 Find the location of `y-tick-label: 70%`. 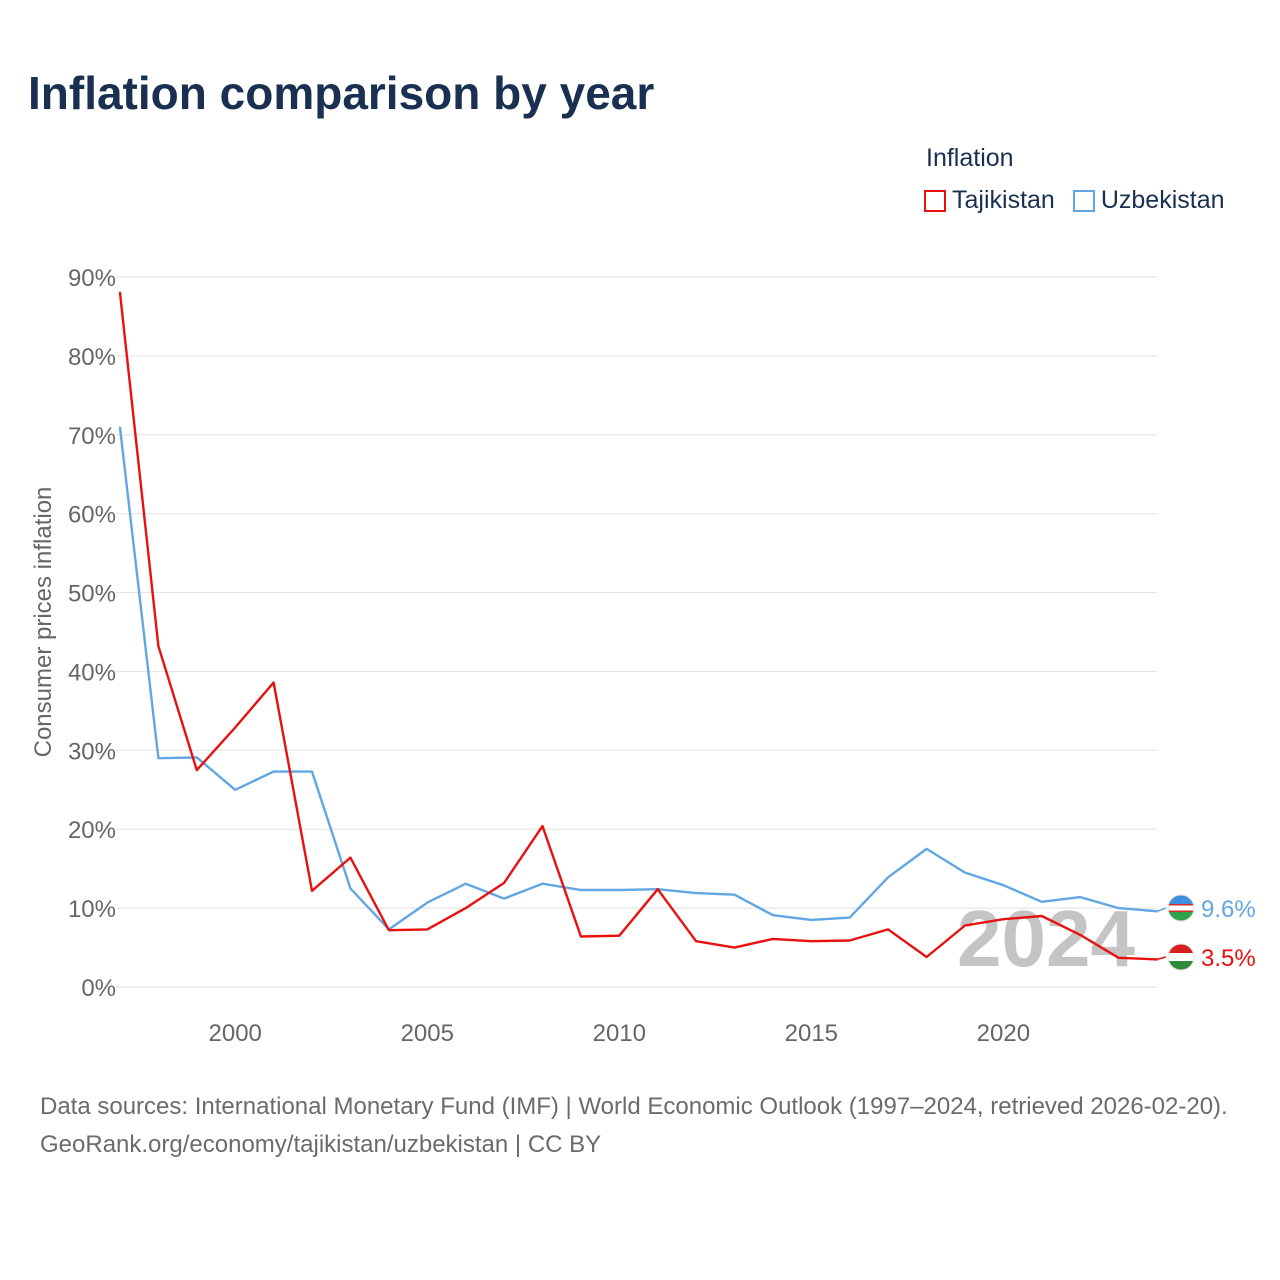

y-tick-label: 70% is located at coordinates (92, 436).